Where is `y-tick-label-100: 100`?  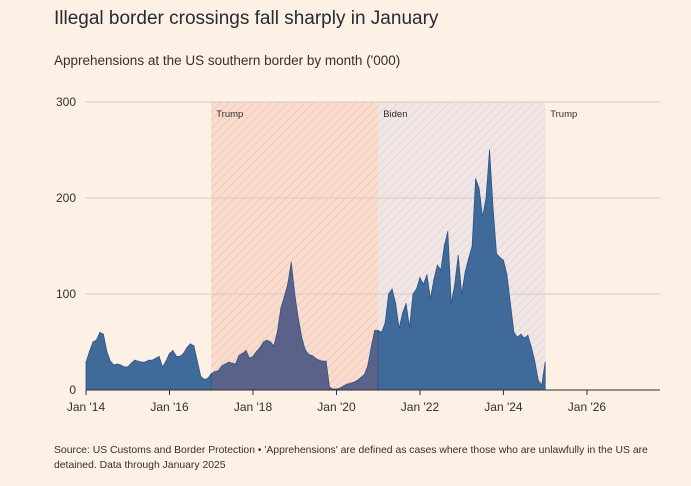
y-tick-label-100: 100 is located at coordinates (66, 294).